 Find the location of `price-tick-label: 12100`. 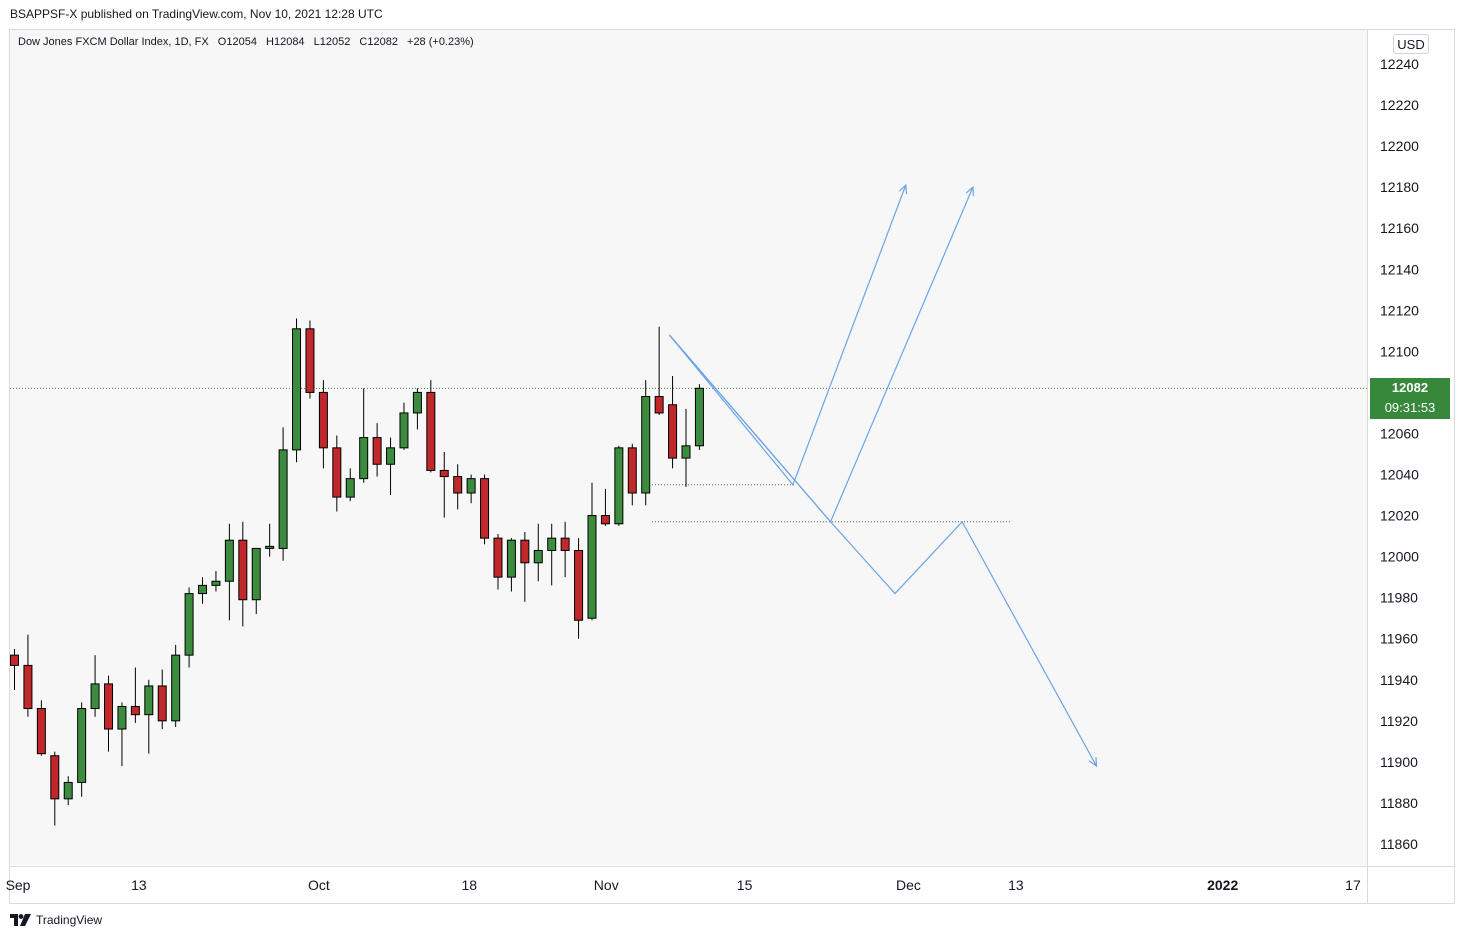

price-tick-label: 12100 is located at coordinates (1399, 351).